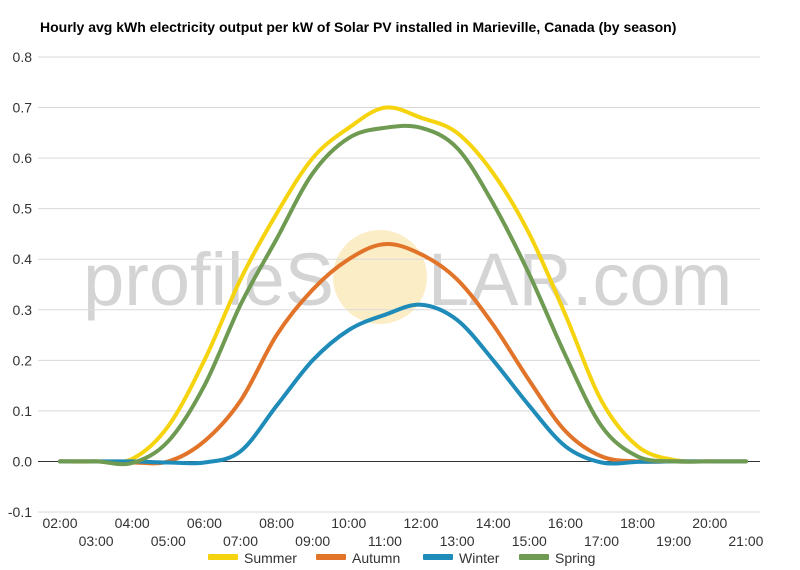  What do you see at coordinates (601, 541) in the screenshot?
I see `x-tick-label: 17:00` at bounding box center [601, 541].